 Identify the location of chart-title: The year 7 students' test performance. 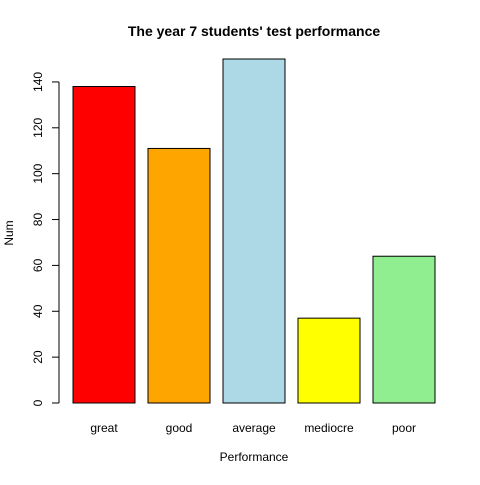
(254, 31).